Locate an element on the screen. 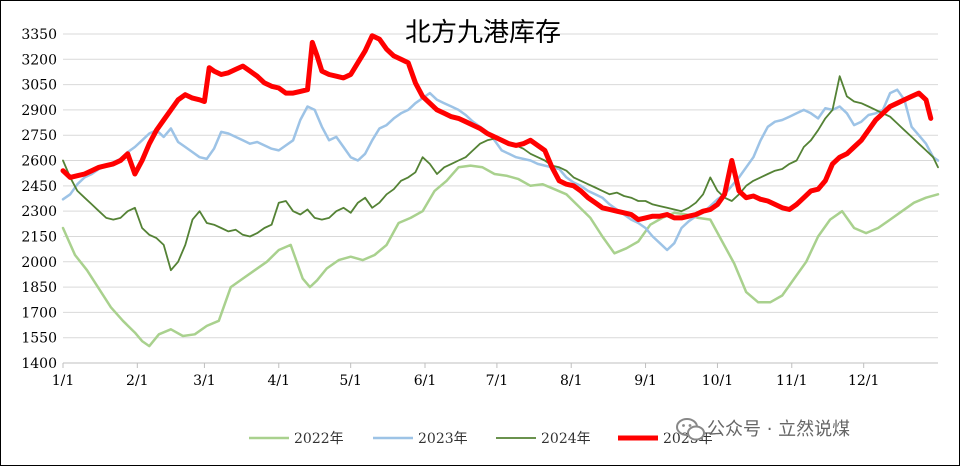 Image resolution: width=960 pixels, height=466 pixels. x-tick-label: 2/1 is located at coordinates (137, 381).